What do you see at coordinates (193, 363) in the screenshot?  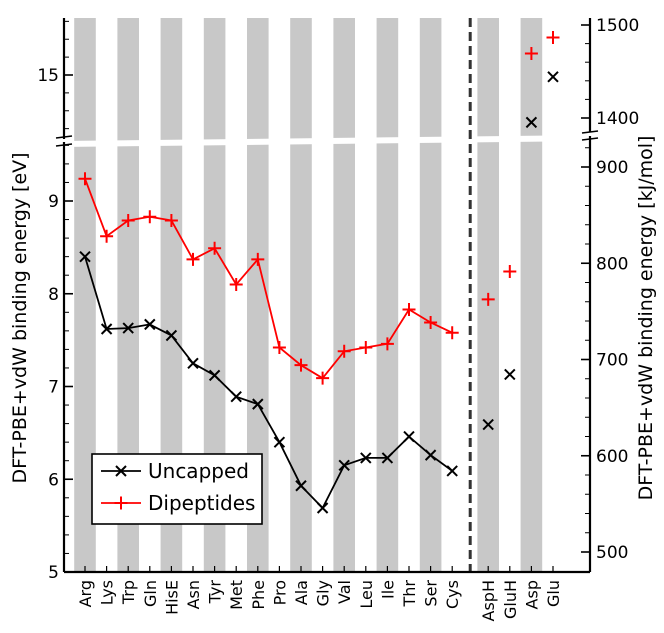 I see `point-uncapped-asn` at bounding box center [193, 363].